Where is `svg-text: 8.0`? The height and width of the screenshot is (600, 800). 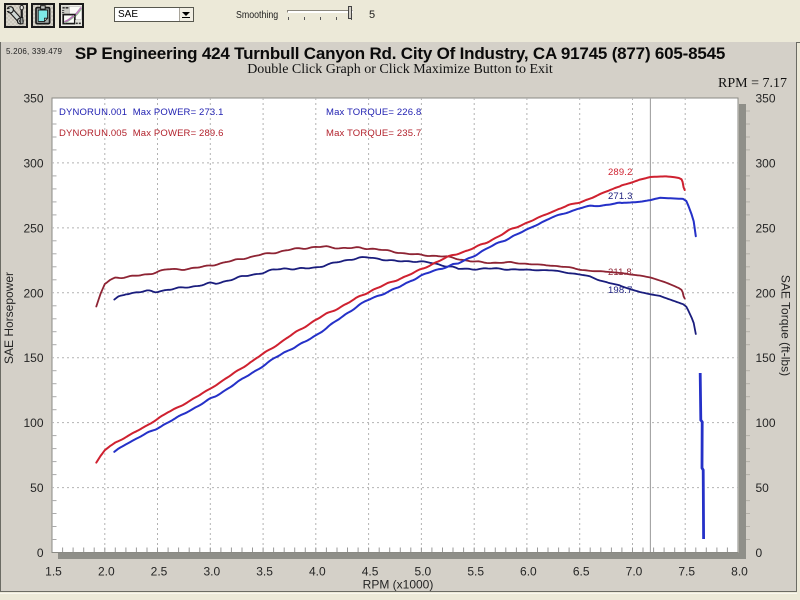 svg-text: 8.0 is located at coordinates (739, 572).